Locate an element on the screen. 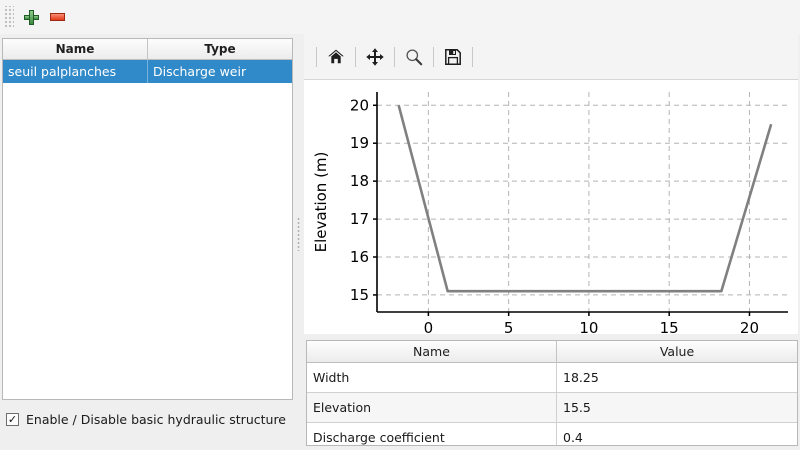 The width and height of the screenshot is (800, 450). minus-icon is located at coordinates (57, 17).